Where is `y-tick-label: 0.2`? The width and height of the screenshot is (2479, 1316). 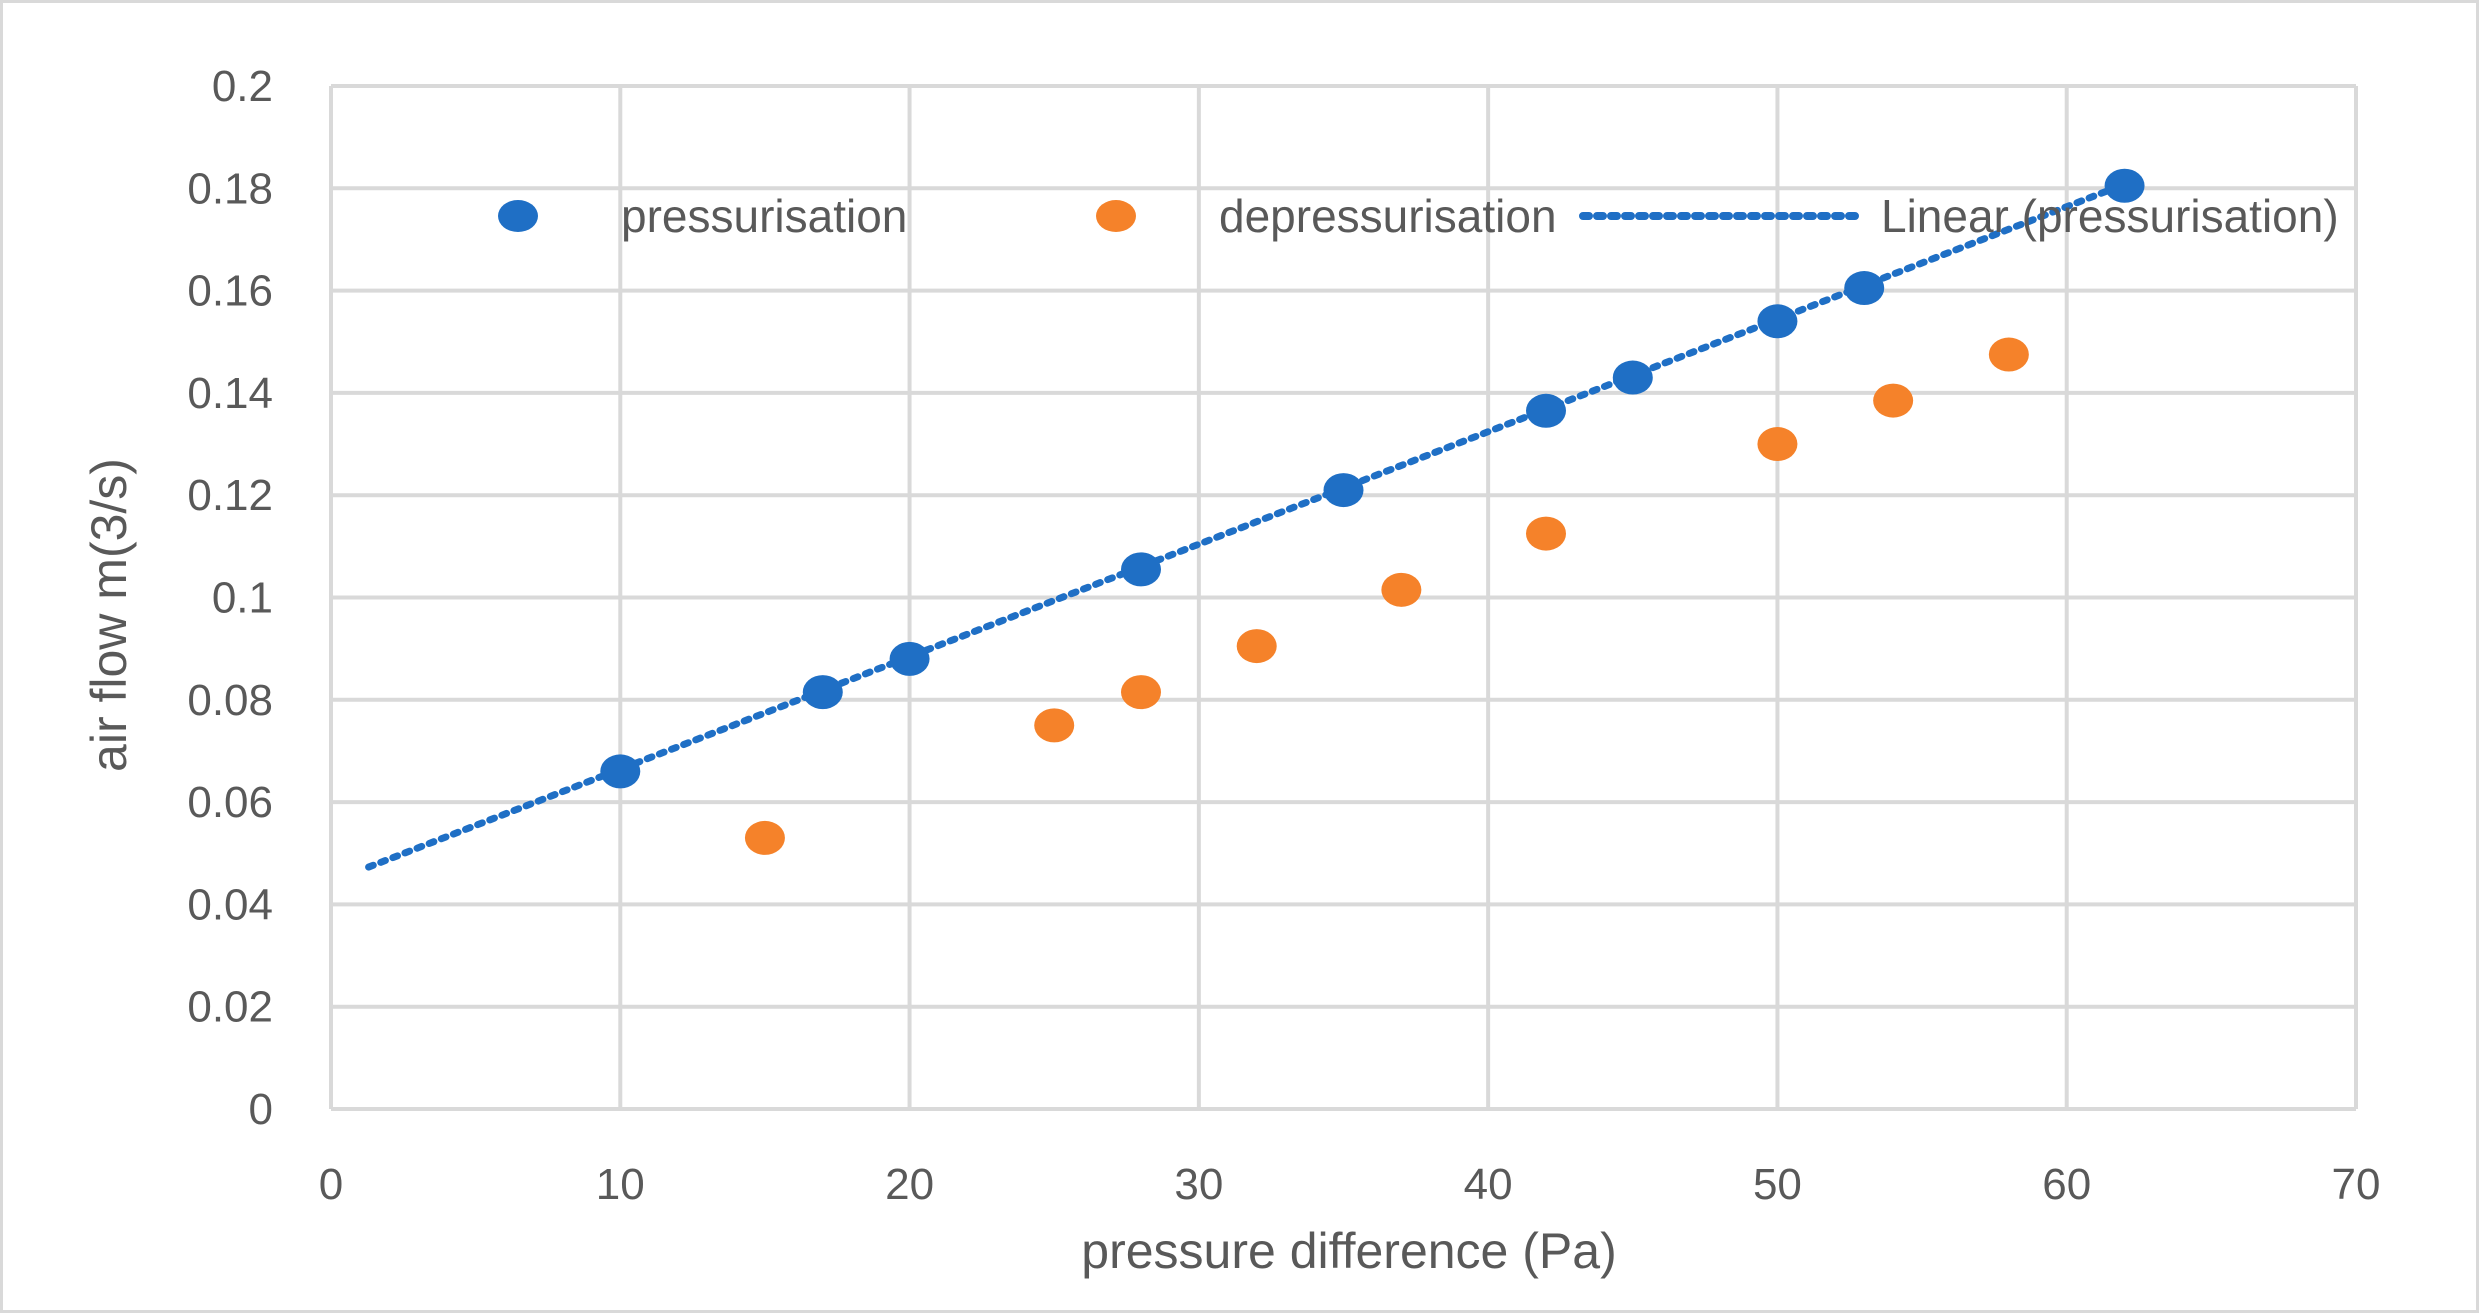
y-tick-label: 0.2 is located at coordinates (242, 86).